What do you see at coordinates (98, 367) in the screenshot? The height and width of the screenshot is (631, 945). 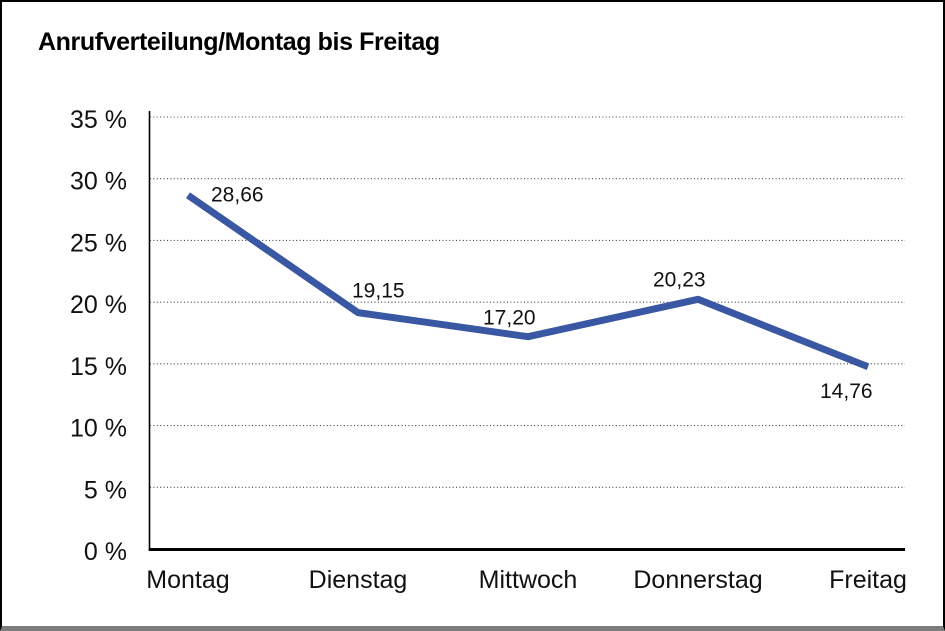 I see `y-tick-label: 15 %` at bounding box center [98, 367].